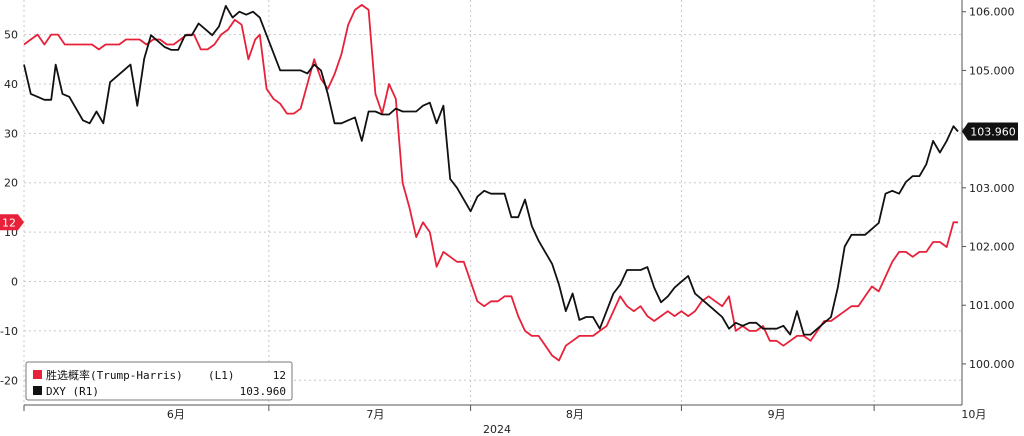 This screenshot has width=1024, height=436. I want to click on left-tick-label: 20, so click(11, 183).